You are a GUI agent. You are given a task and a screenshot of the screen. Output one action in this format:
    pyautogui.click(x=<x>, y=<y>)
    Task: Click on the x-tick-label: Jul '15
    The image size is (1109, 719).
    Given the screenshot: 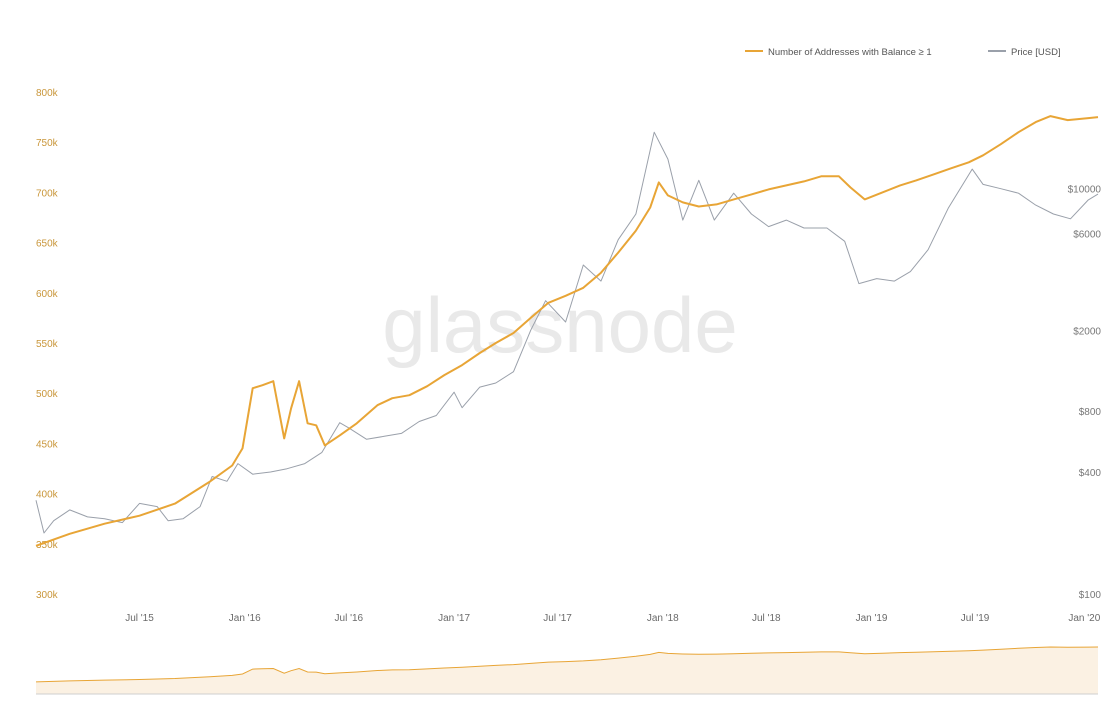 What is the action you would take?
    pyautogui.click(x=139, y=618)
    